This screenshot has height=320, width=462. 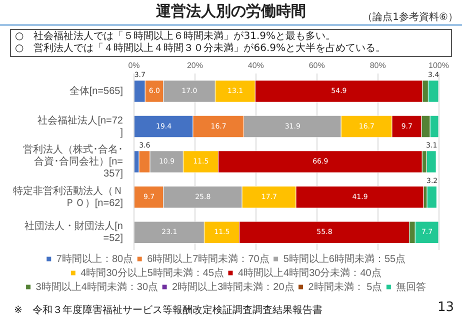 What do you see at coordinates (345, 286) in the screenshot?
I see `legend-label: 2時間未満： 5点` at bounding box center [345, 286].